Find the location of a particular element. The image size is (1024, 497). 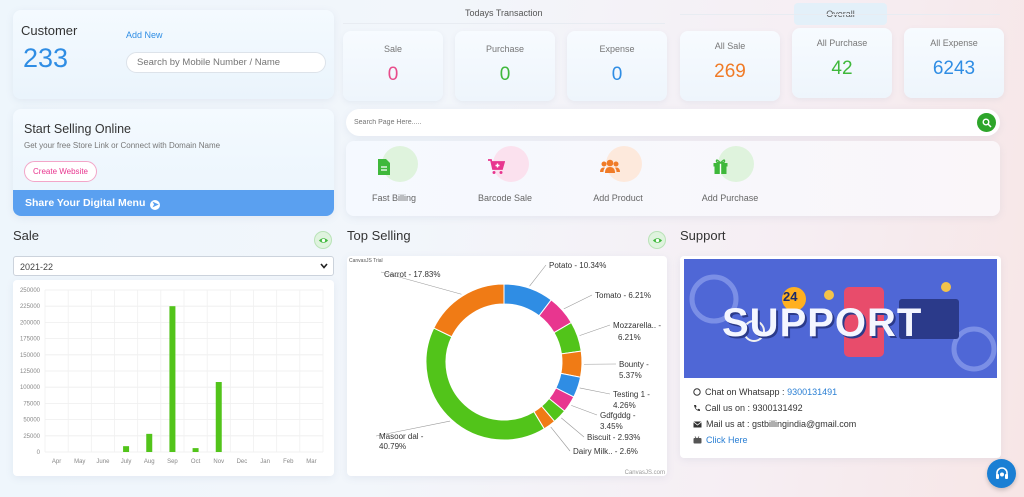

create-website-label: Create Website is located at coordinates (60, 171).